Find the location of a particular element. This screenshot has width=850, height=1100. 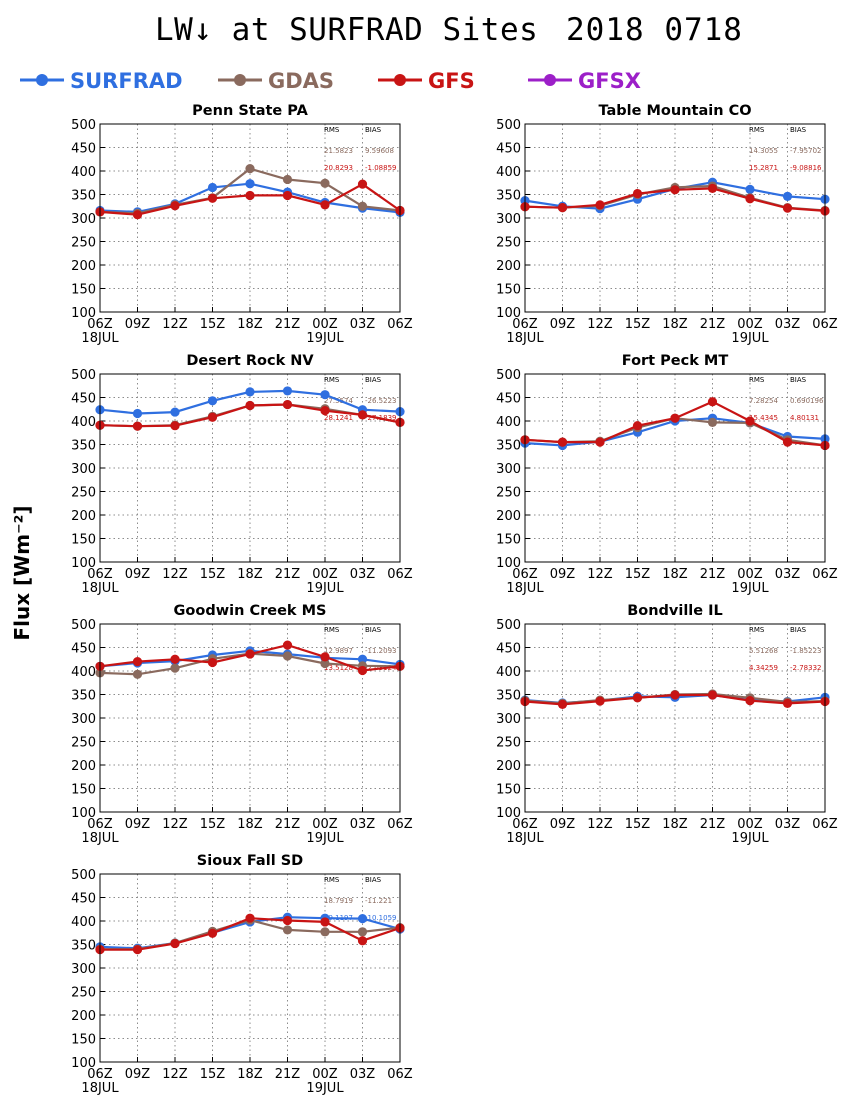

stats-bias-value: -2.78332 is located at coordinates (805, 668).